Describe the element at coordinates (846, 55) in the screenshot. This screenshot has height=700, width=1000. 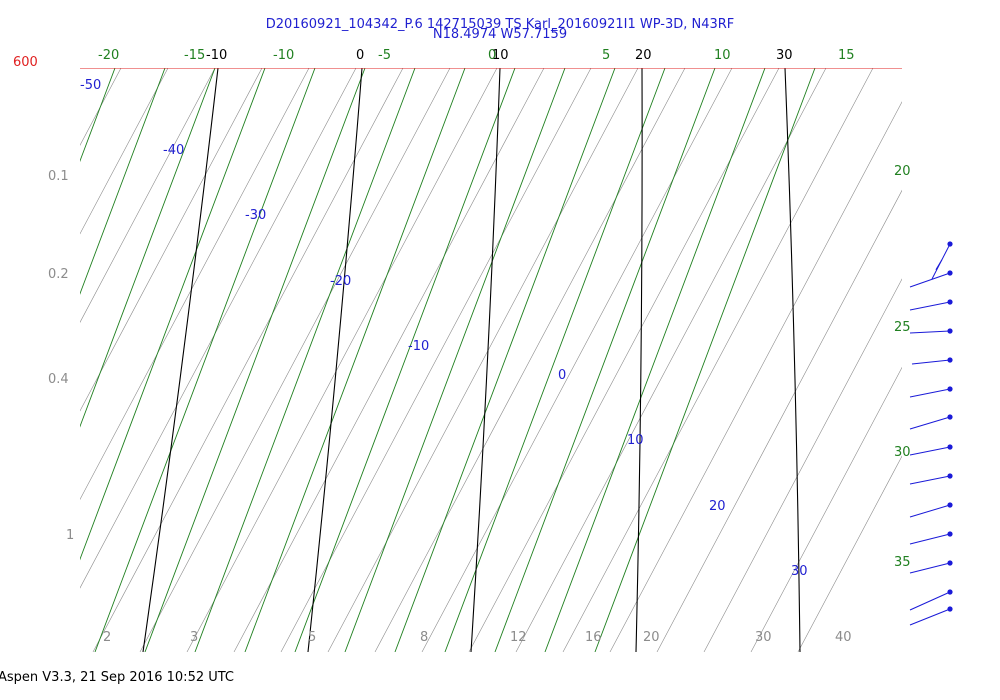
I see `dry-adiabat-label: 15` at that location.